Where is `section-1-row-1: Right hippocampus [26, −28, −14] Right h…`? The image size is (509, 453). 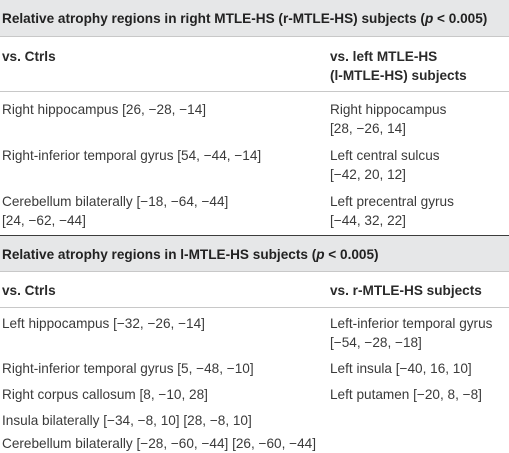
section-1-row-1: Right hippocampus [26, −28, −14] Right h… is located at coordinates (254, 119).